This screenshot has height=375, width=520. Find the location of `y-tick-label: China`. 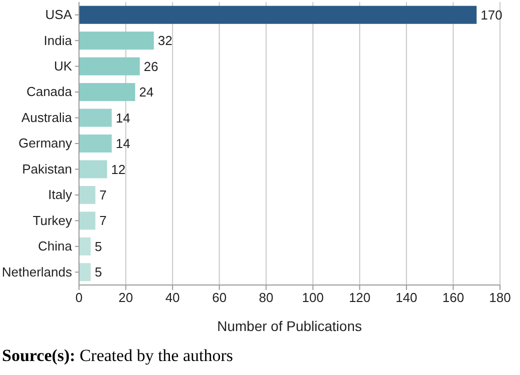

y-tick-label: China is located at coordinates (55, 246).